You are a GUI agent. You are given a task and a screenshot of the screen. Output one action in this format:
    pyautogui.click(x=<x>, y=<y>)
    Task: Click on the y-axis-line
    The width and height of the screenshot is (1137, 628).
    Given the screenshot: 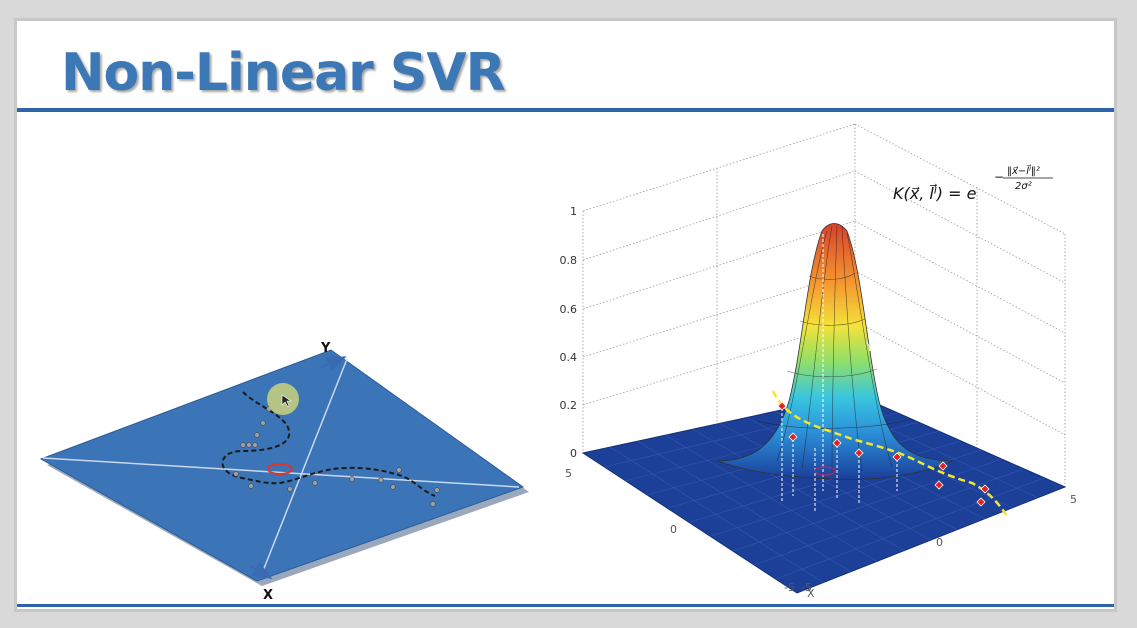 What is the action you would take?
    pyautogui.click(x=304, y=467)
    